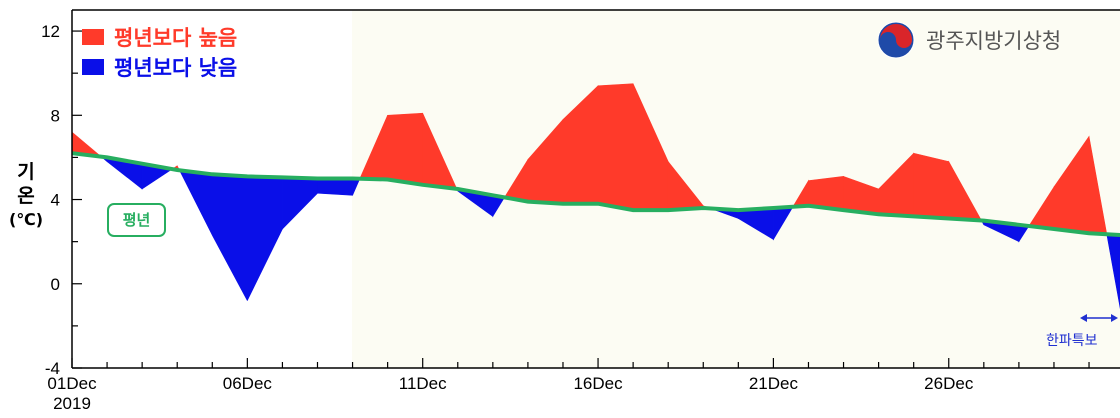  I want to click on y-axis-label-line-2: 온, so click(26, 196).